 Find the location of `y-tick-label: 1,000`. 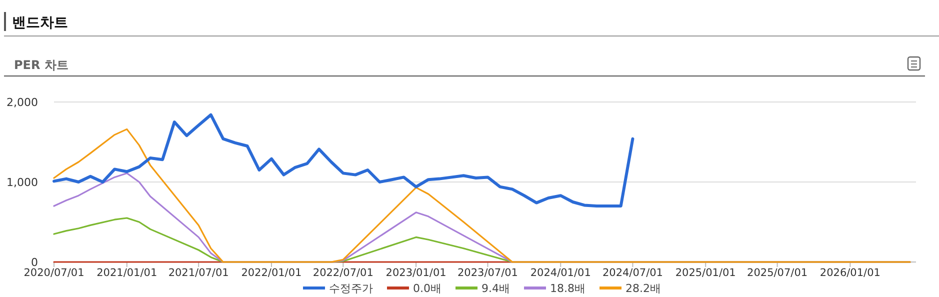

y-tick-label: 1,000 is located at coordinates (22, 182).